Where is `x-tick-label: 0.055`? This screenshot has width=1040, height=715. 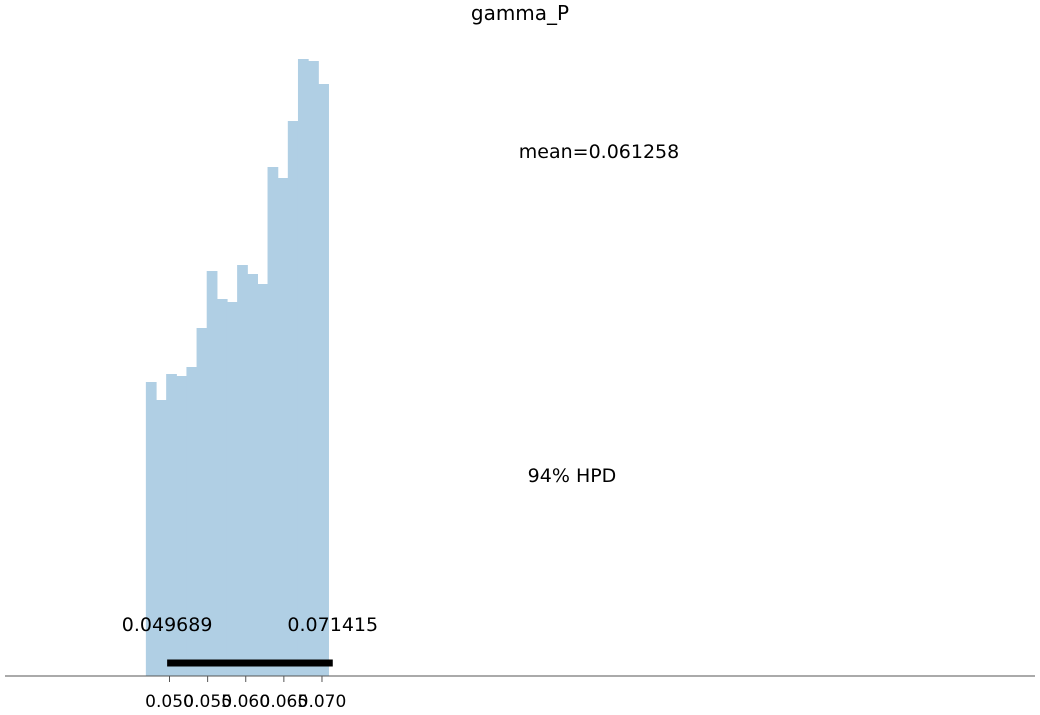 x-tick-label: 0.055 is located at coordinates (207, 702).